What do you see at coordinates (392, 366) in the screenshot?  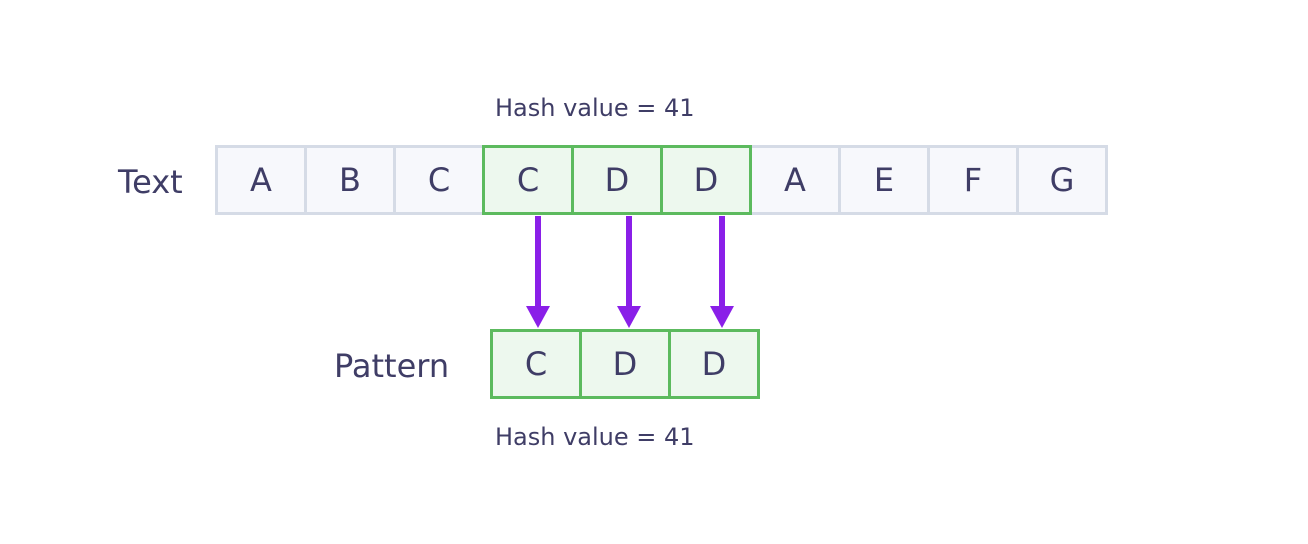 I see `pattern-row-label: Pattern` at bounding box center [392, 366].